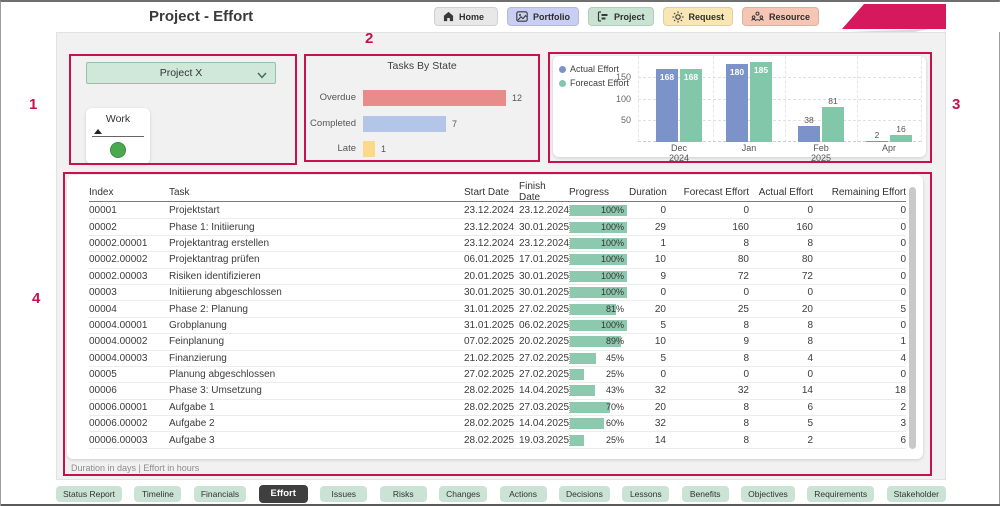 The height and width of the screenshot is (506, 1000). I want to click on nav-resource-button: Resource, so click(781, 16).